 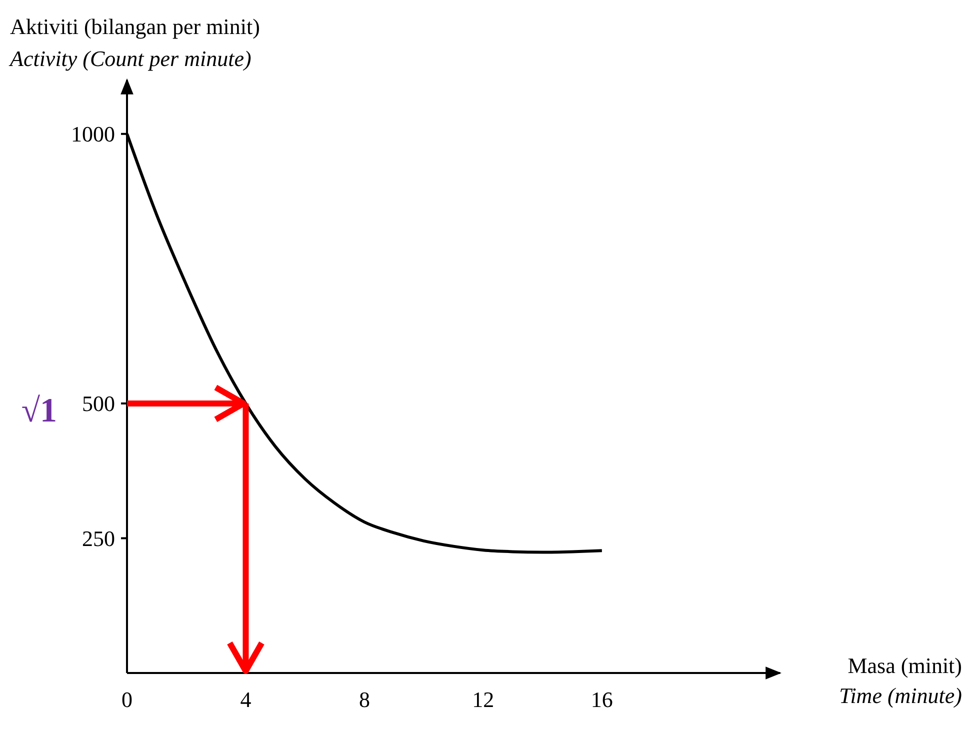 I want to click on x-tick-label: 0, so click(x=127, y=699).